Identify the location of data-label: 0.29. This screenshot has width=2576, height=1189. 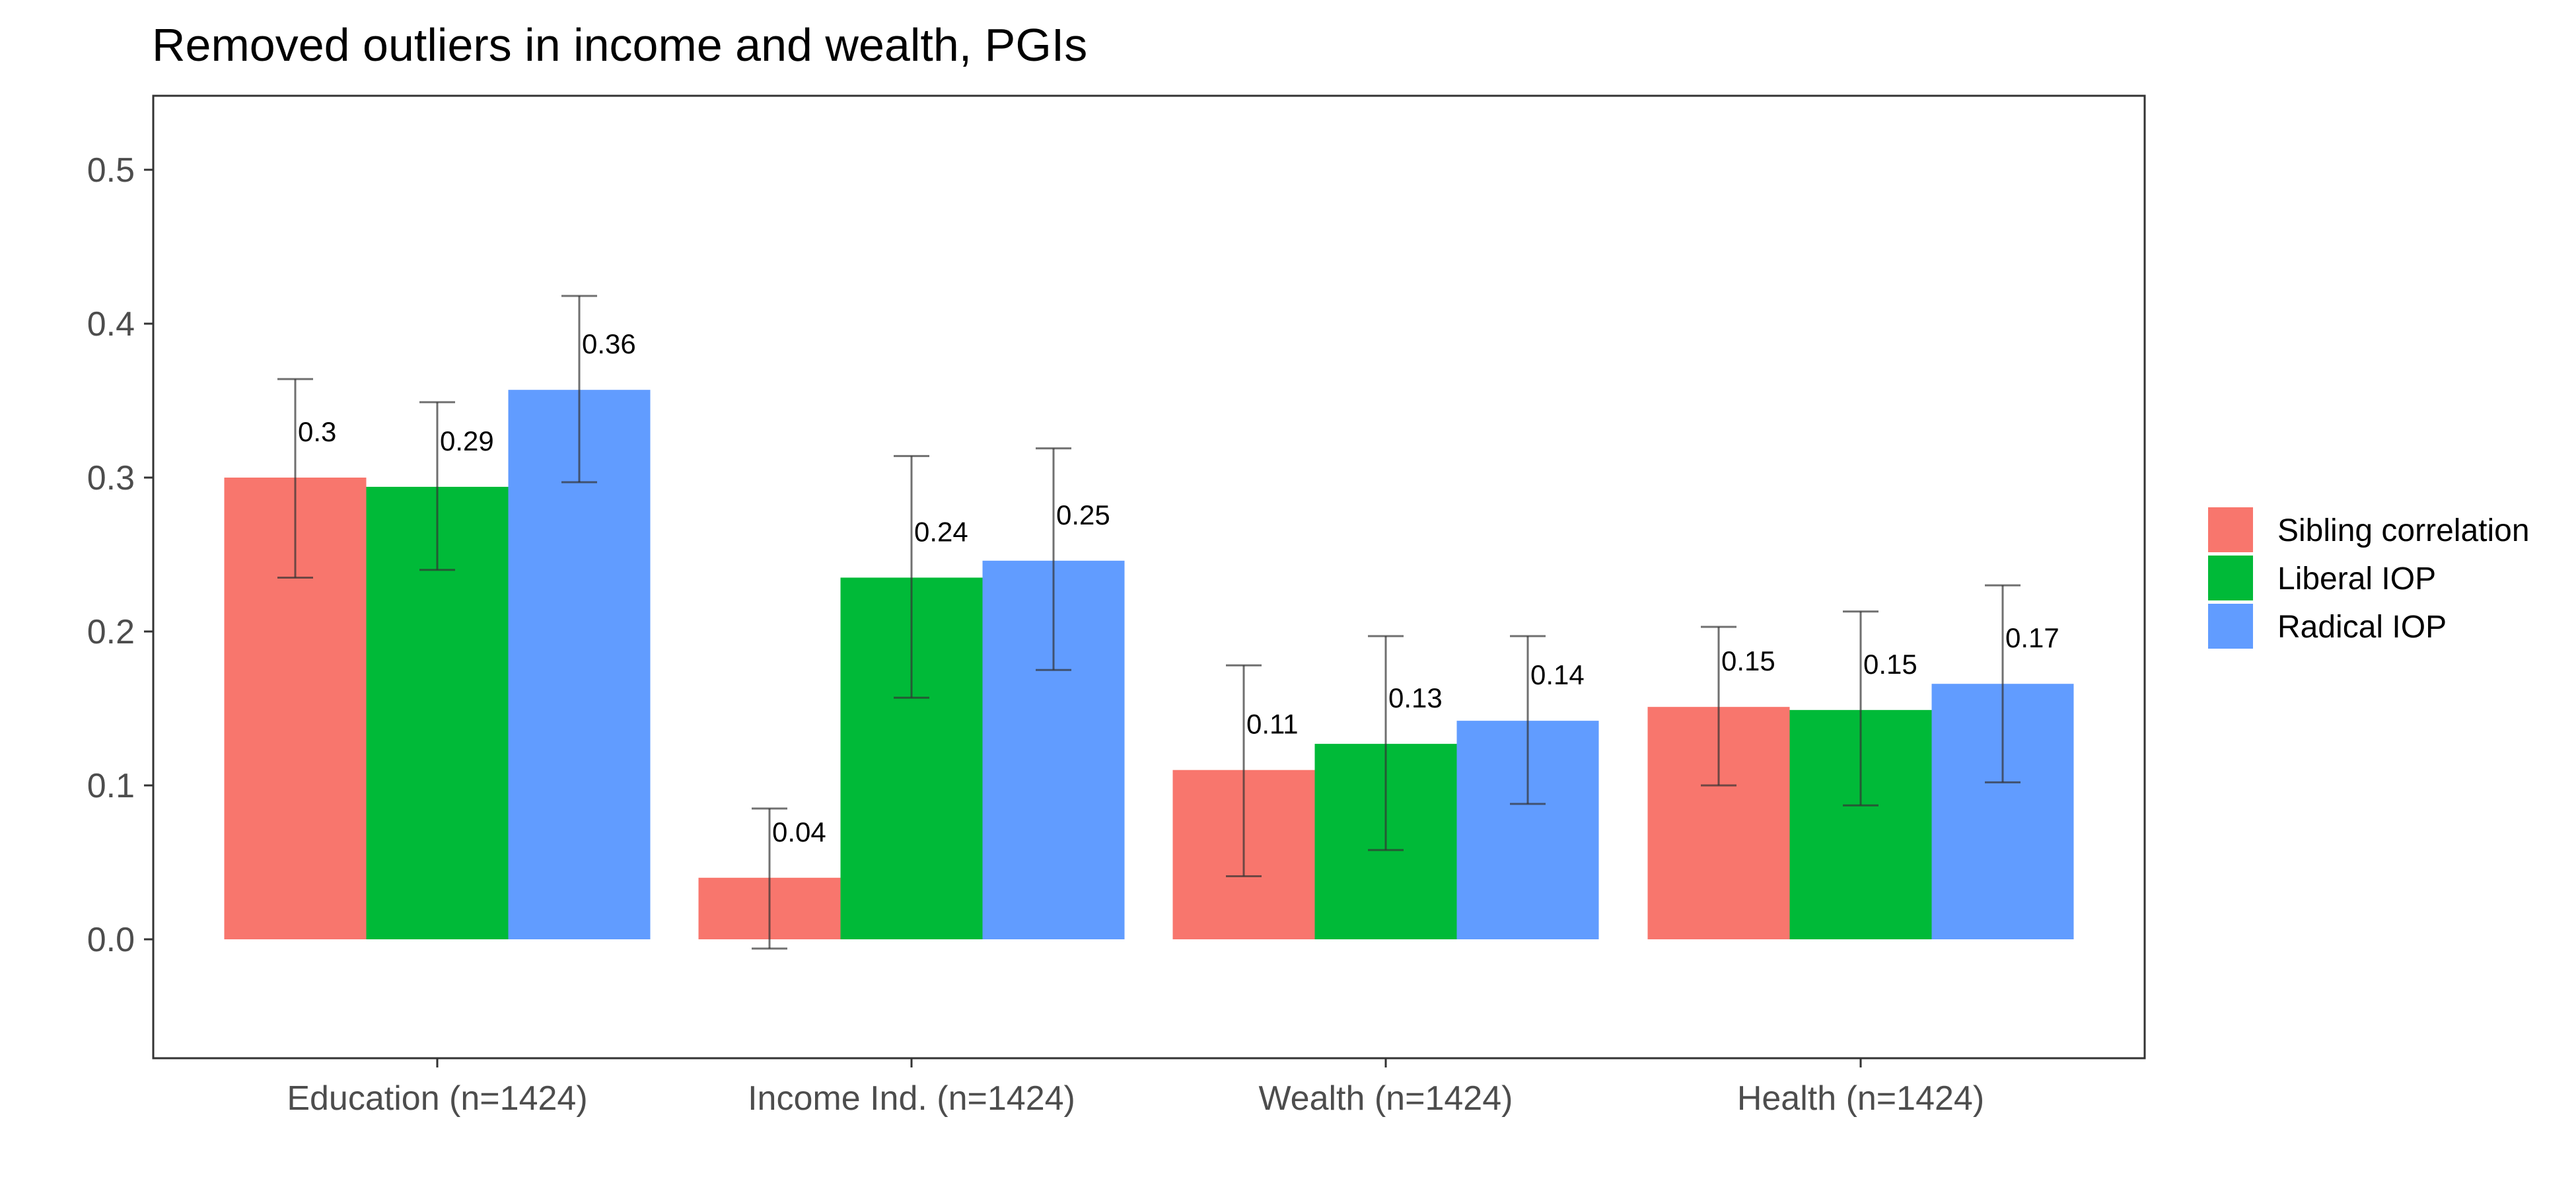
(467, 440).